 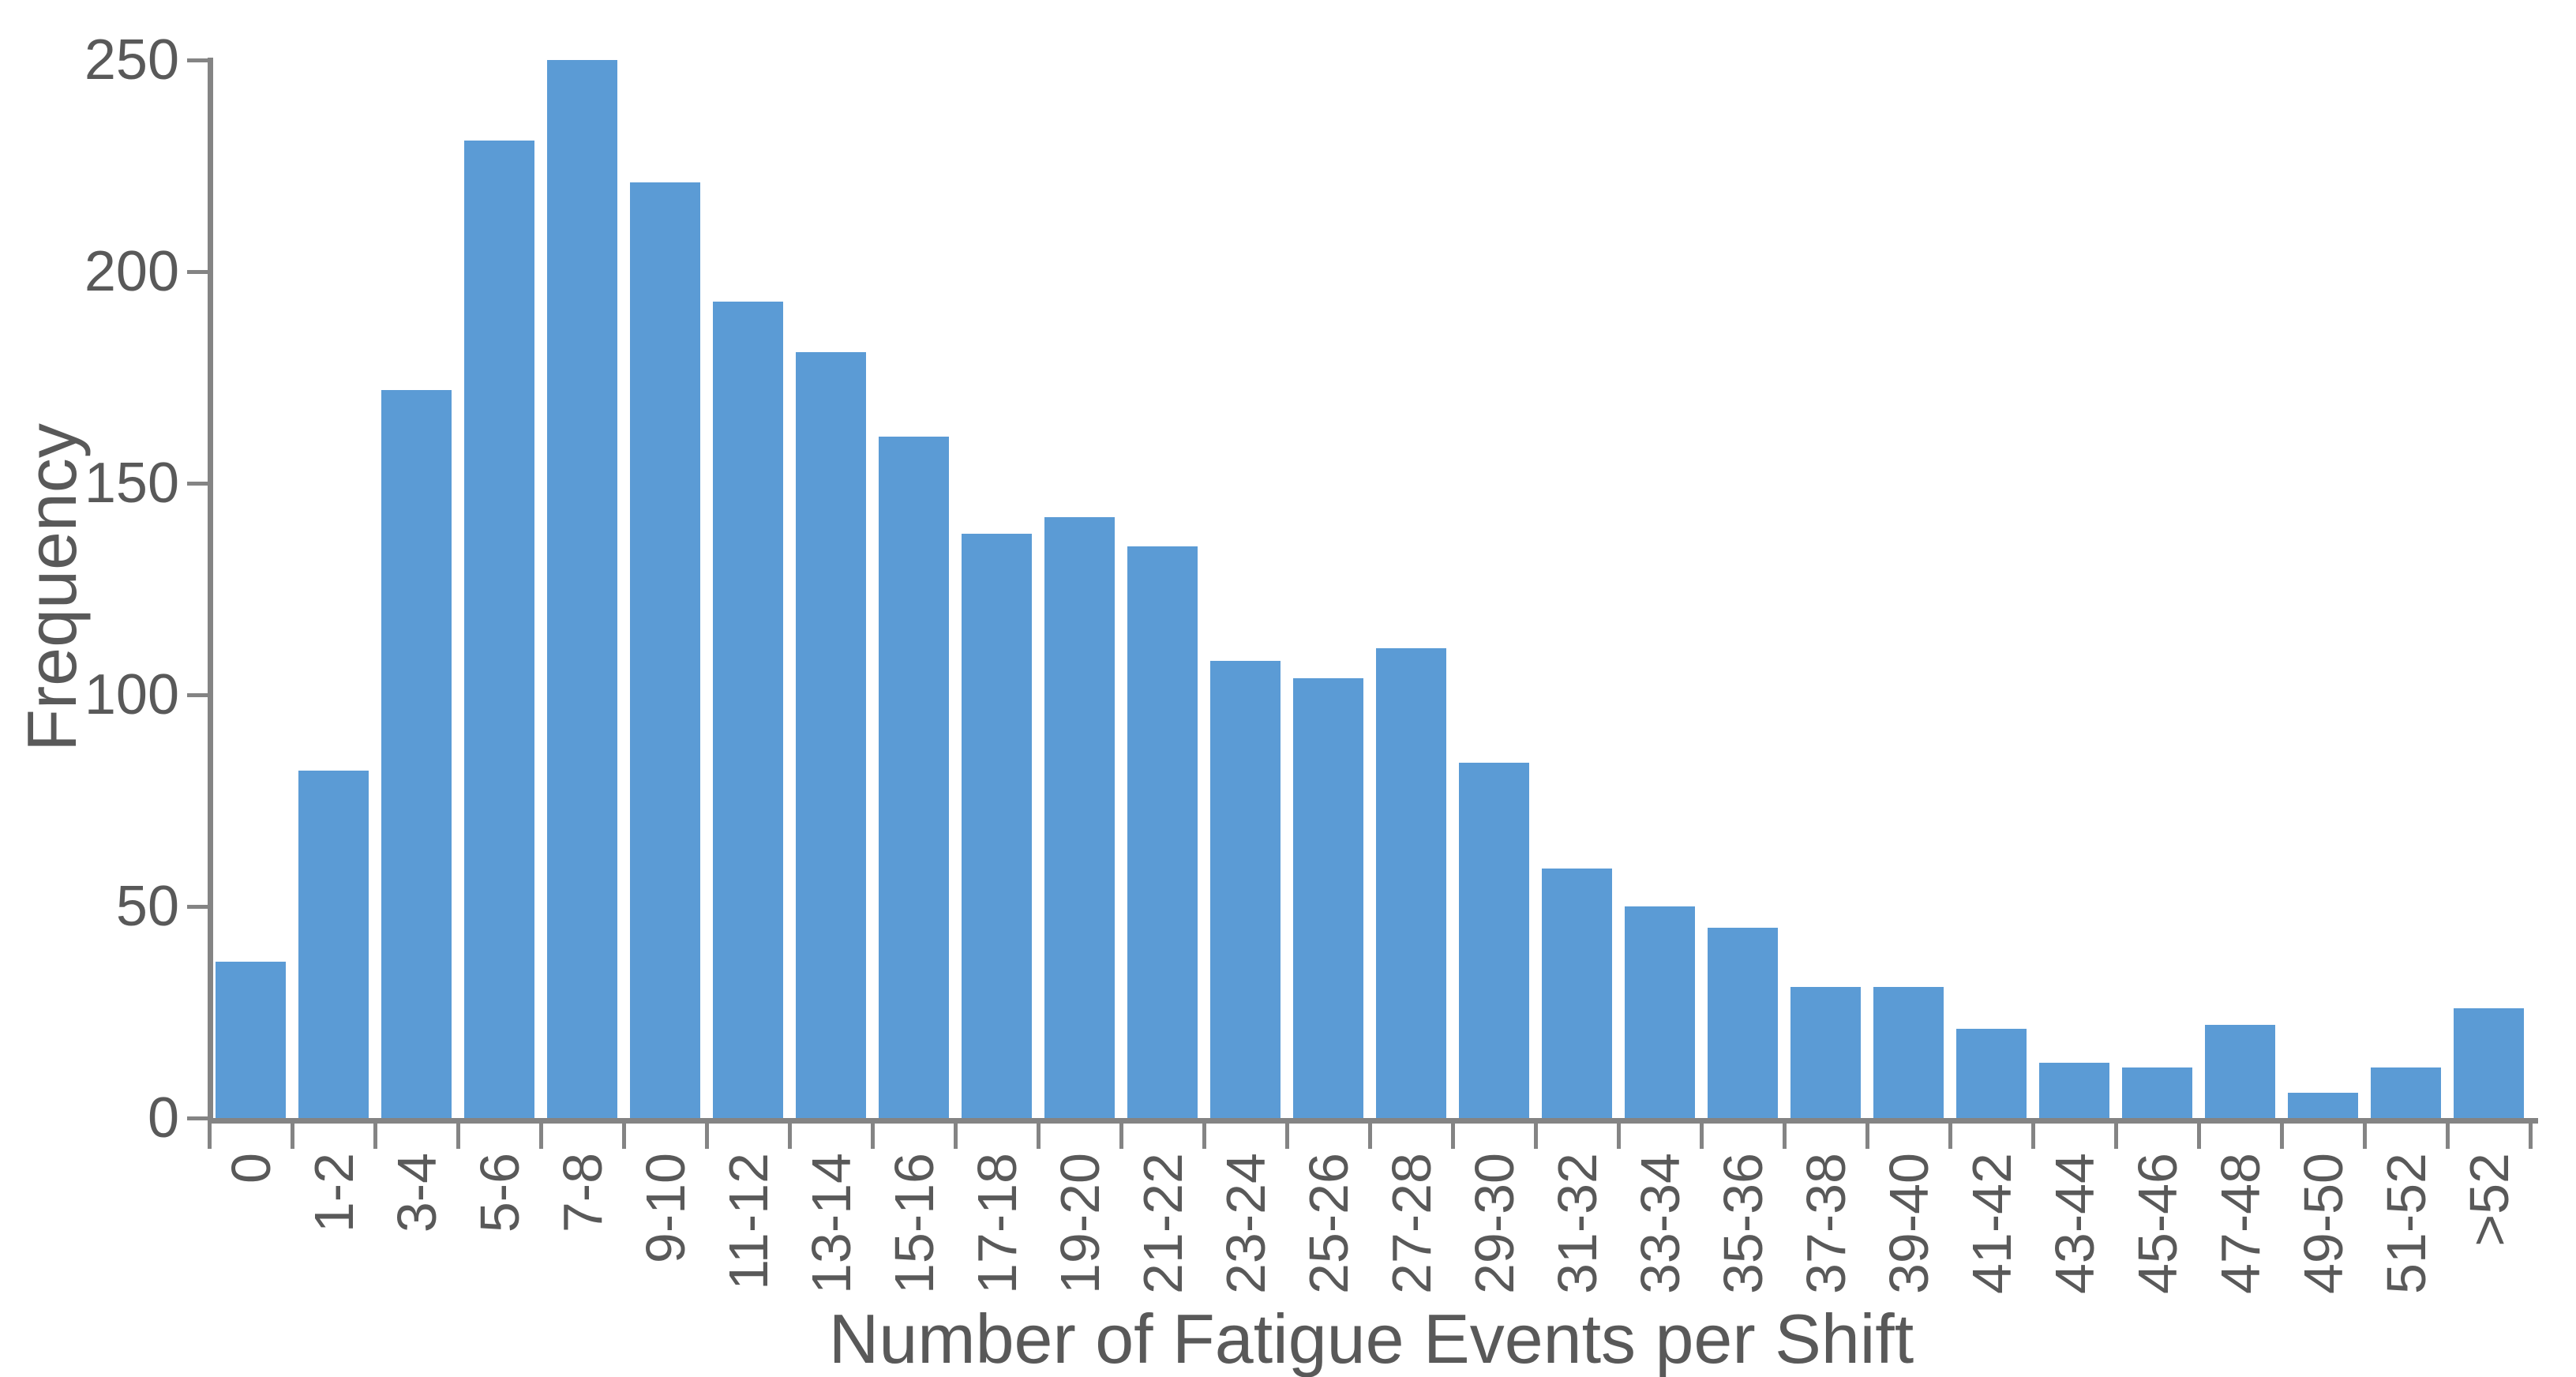 What do you see at coordinates (2406, 1224) in the screenshot?
I see `x-category-label: 51-52` at bounding box center [2406, 1224].